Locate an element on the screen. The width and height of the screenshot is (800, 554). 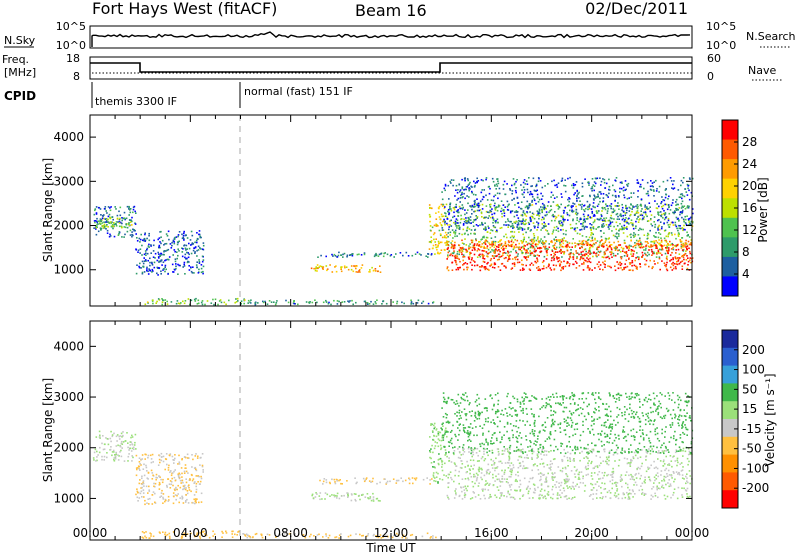
freq-label-1: Freq. is located at coordinates (15, 59).